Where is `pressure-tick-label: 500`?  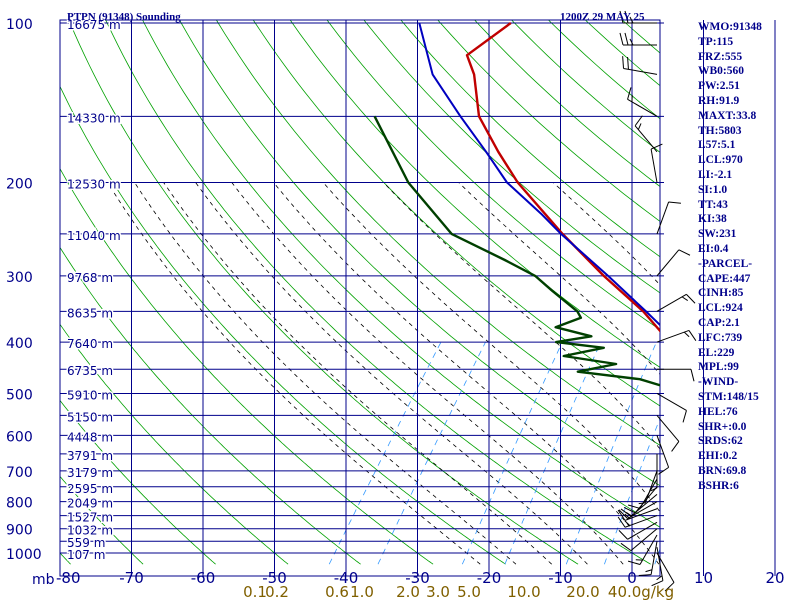
pressure-tick-label: 500 is located at coordinates (19, 395).